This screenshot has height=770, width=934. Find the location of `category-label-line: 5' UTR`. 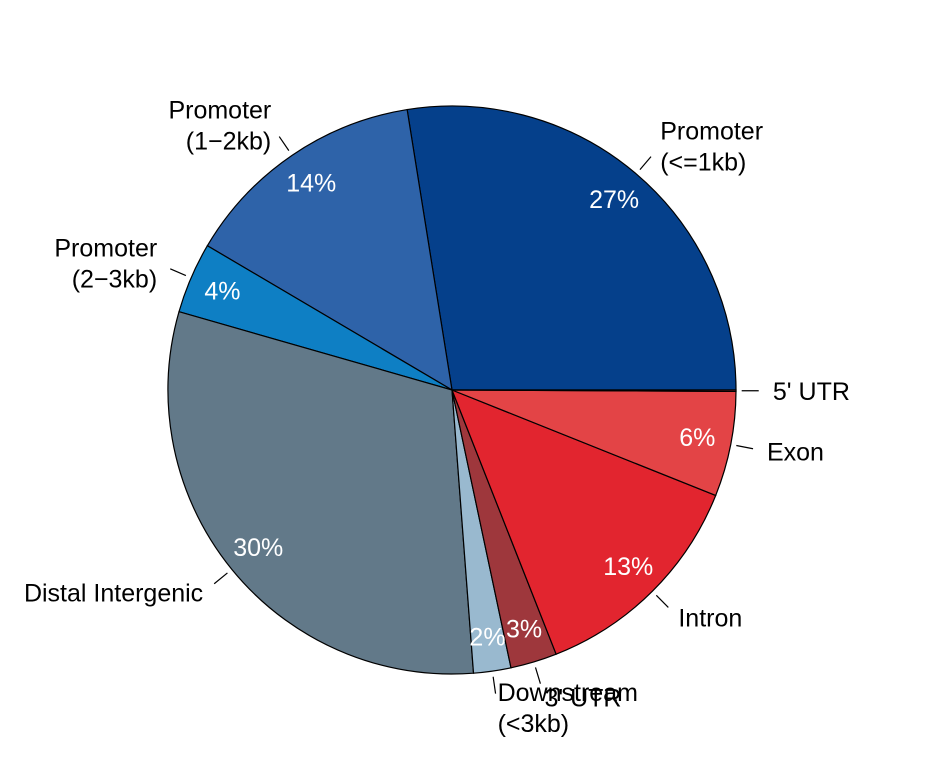

category-label-line: 5' UTR is located at coordinates (811, 392).